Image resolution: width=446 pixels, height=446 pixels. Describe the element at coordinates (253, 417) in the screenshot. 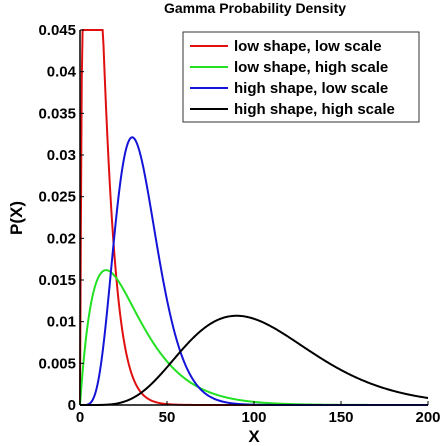

I see `x-tick-label: 100` at that location.